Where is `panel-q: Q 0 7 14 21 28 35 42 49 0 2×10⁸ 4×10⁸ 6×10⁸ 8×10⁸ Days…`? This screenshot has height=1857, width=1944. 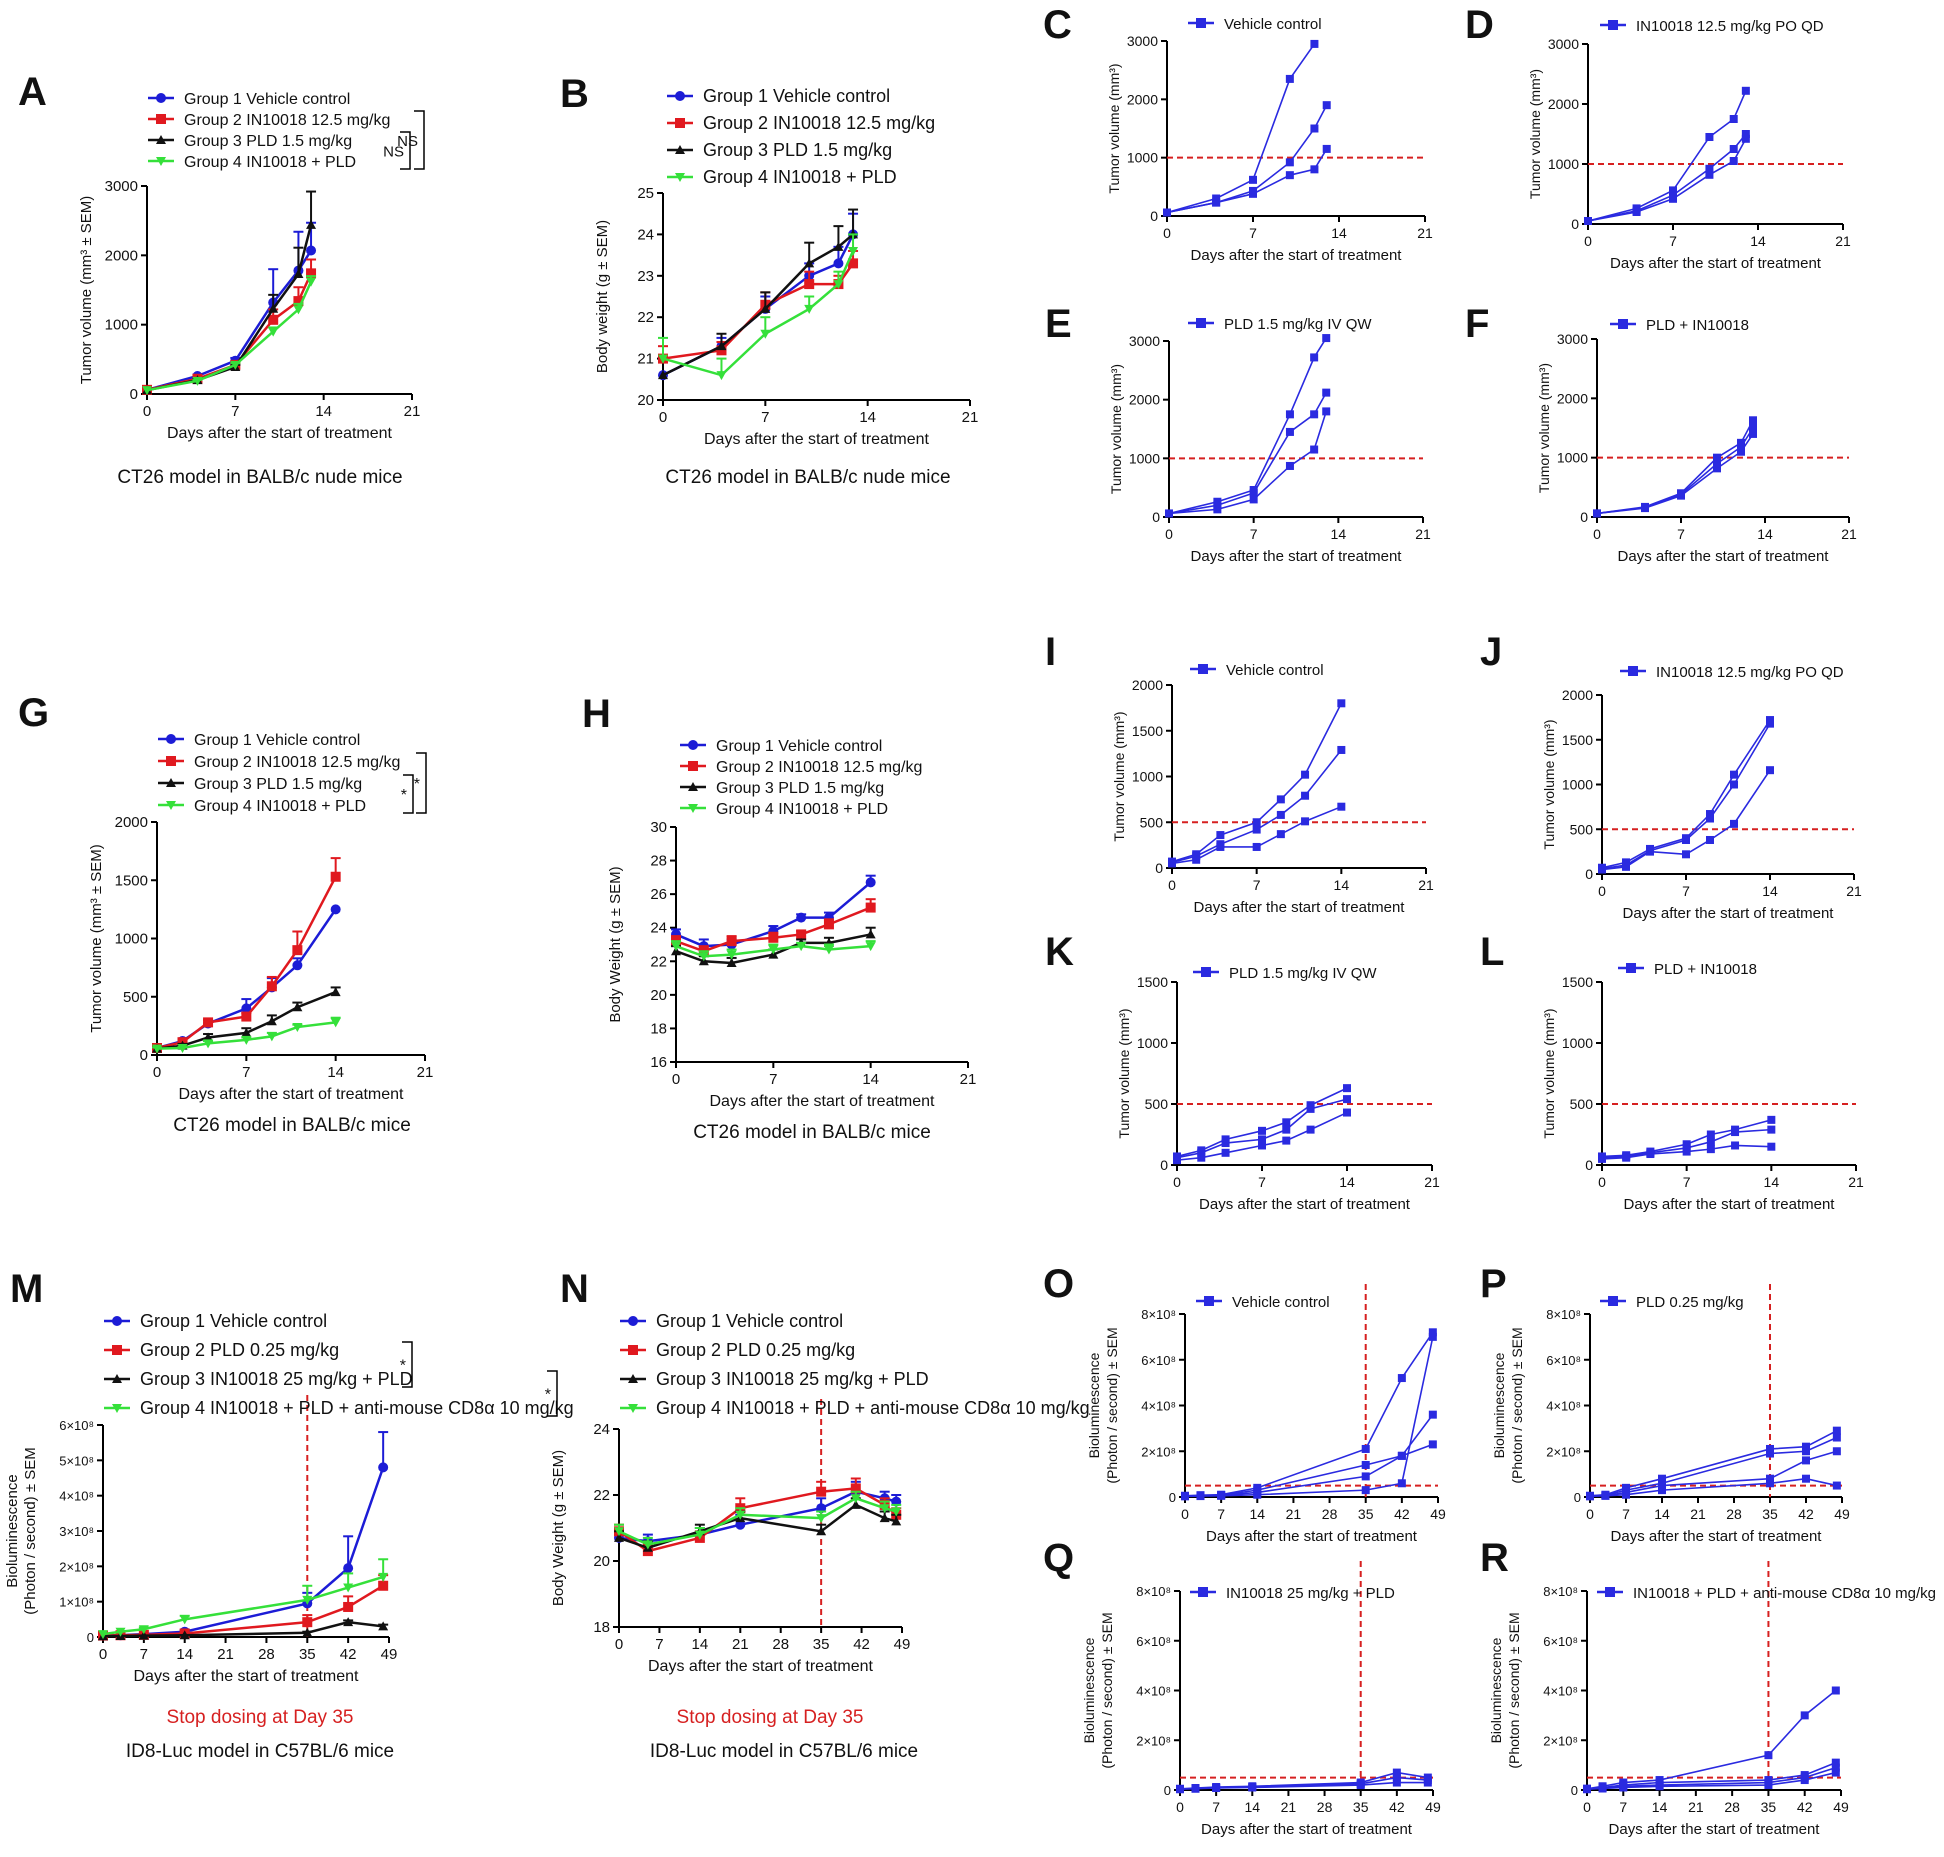
panel-q: Q 0 7 14 21 28 35 42 49 0 2×10⁸ 4×10⁸ 6×10⁸ 8×10⁸ Days… is located at coordinates (1242, 1687).